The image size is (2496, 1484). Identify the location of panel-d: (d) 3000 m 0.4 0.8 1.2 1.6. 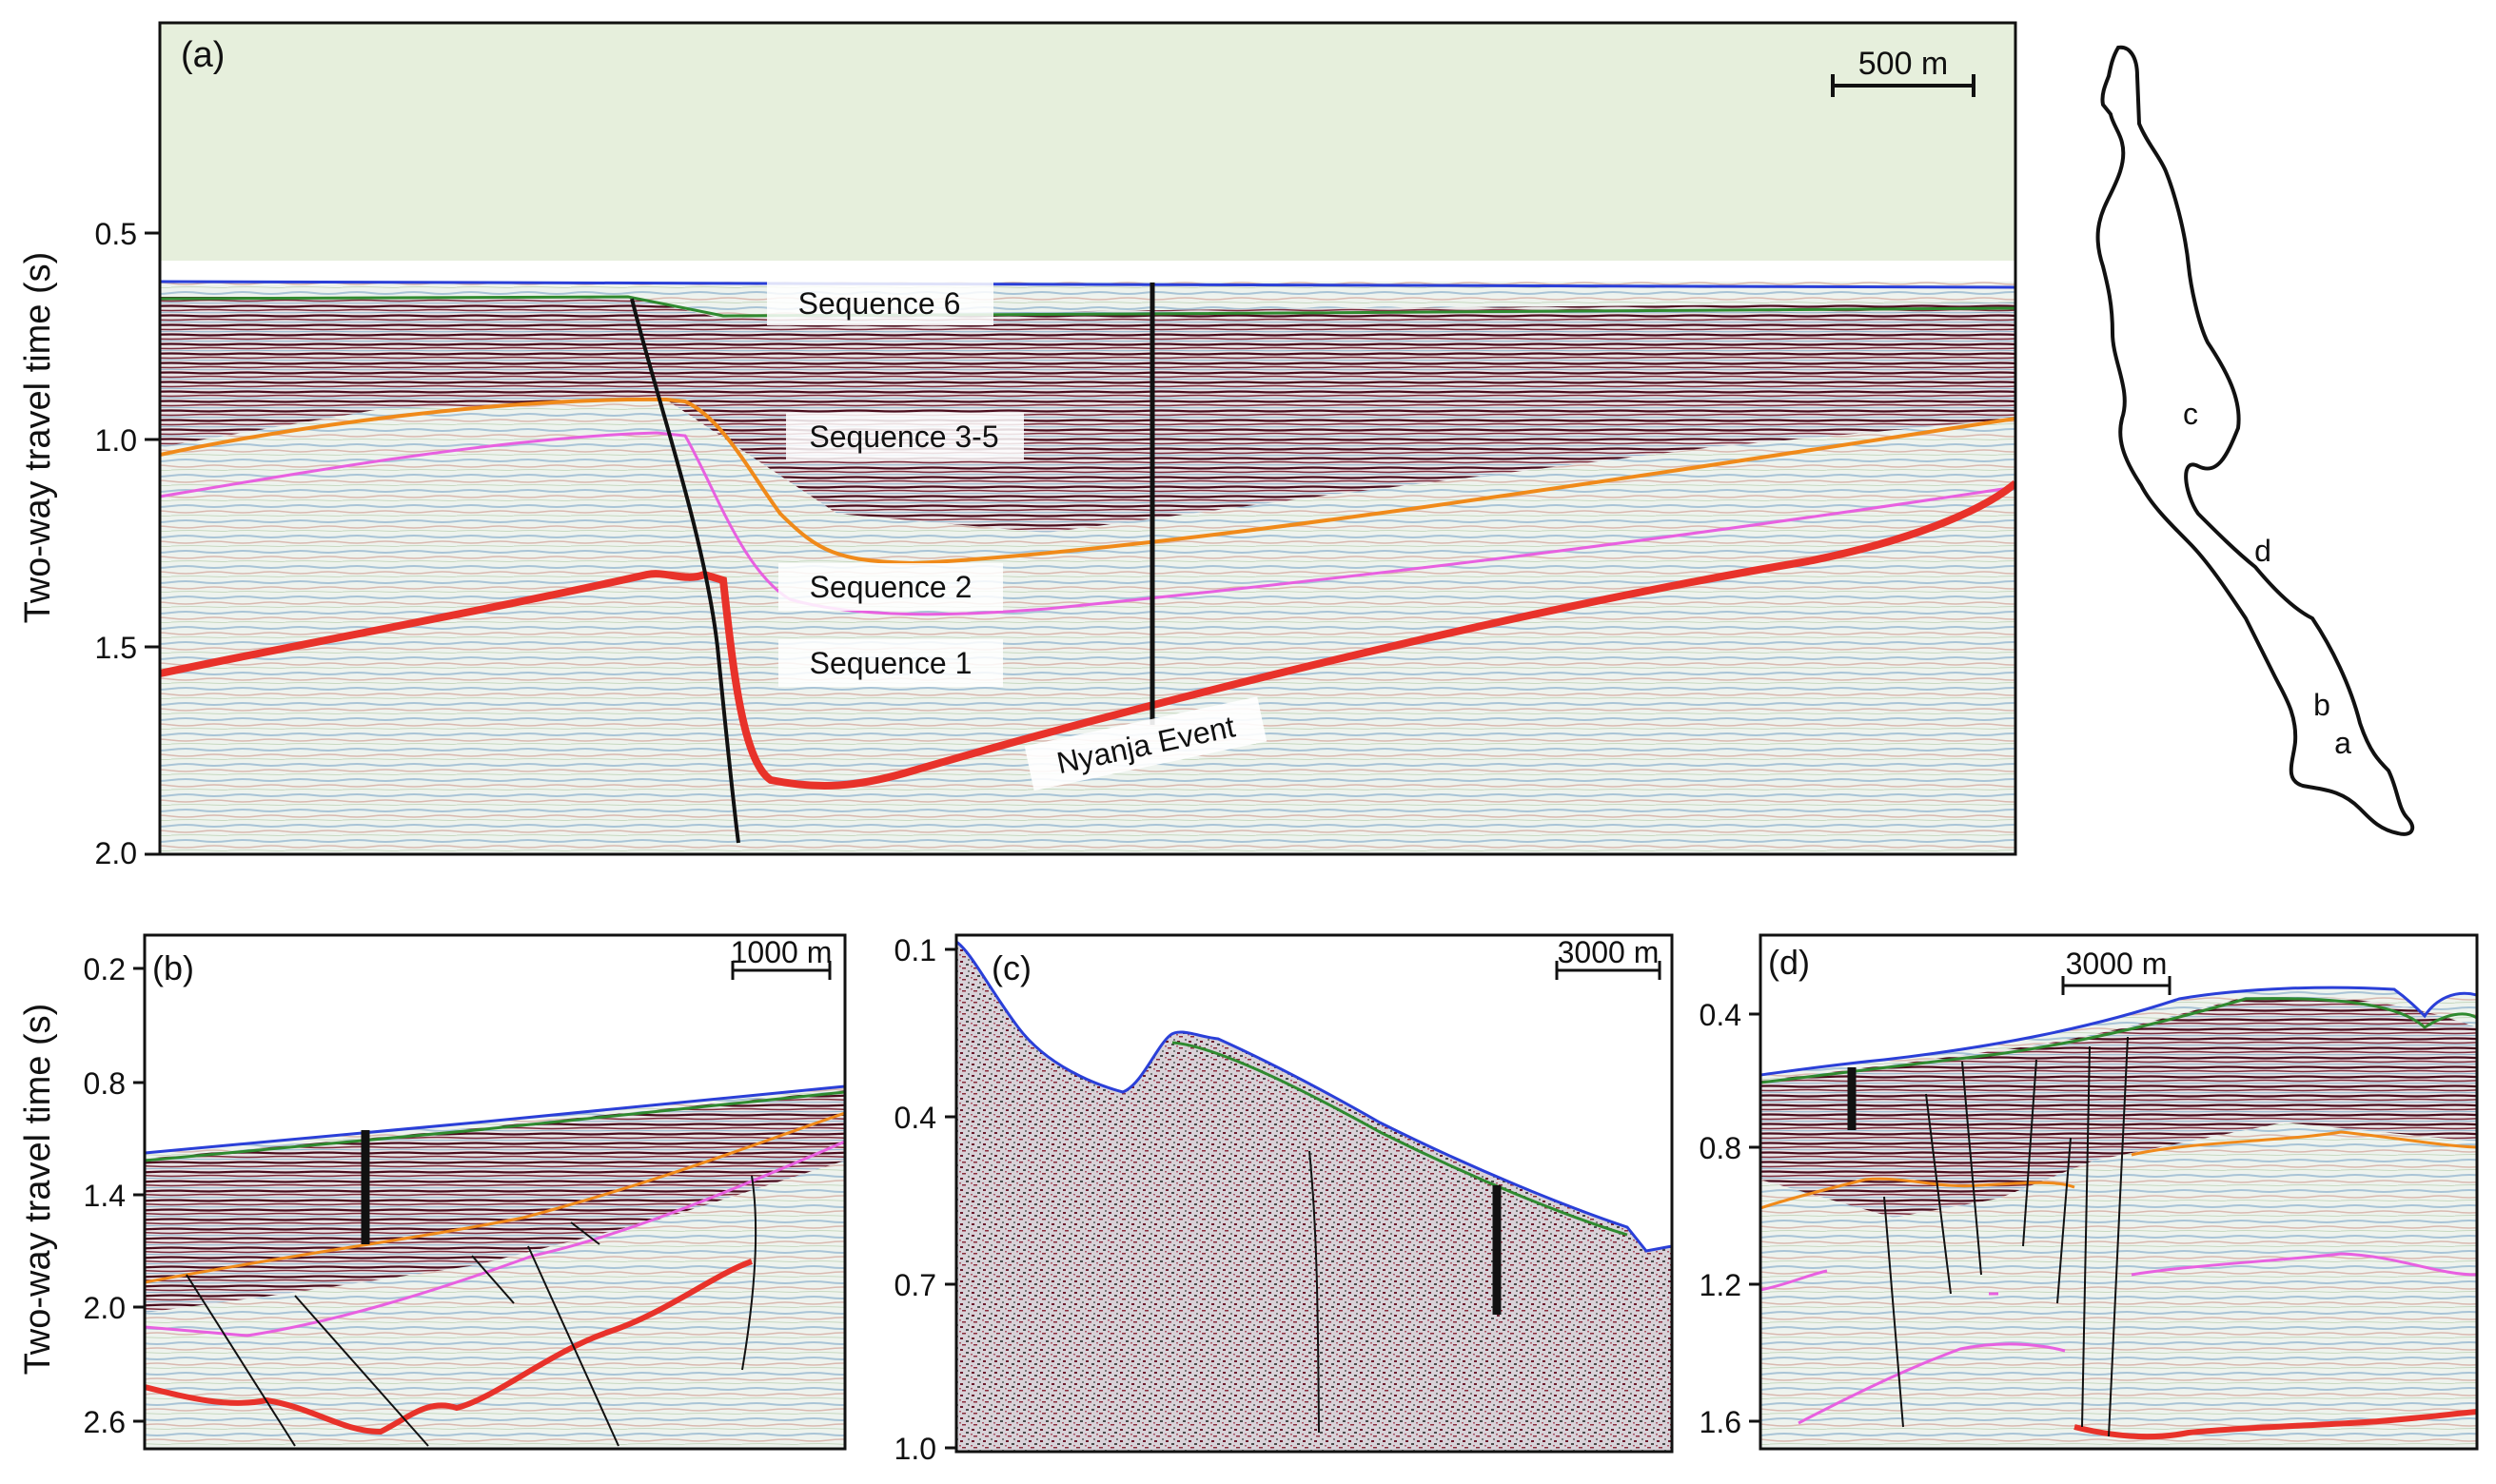
(2090, 1192).